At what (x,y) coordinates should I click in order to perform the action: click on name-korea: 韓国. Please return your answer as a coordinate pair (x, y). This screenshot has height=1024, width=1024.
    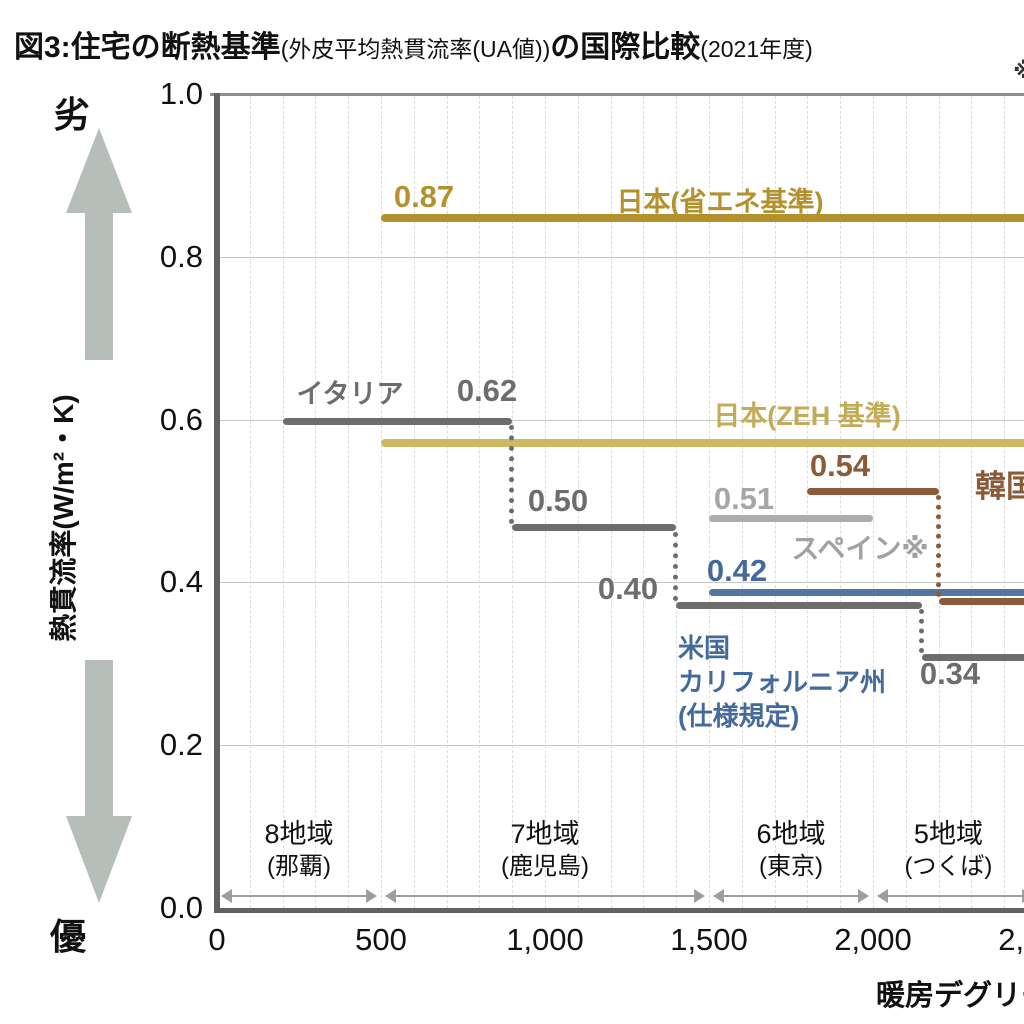
    Looking at the image, I should click on (999, 486).